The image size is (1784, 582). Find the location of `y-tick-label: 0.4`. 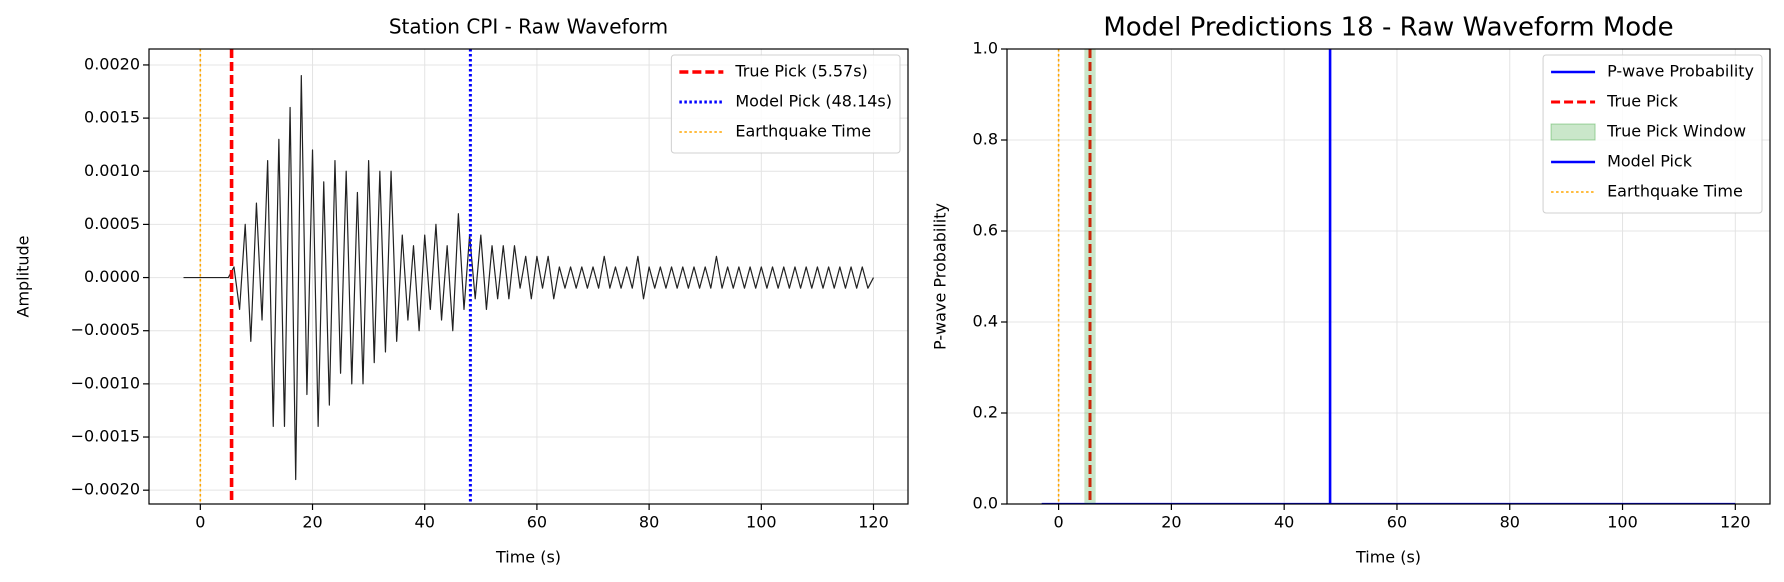

y-tick-label: 0.4 is located at coordinates (985, 321).